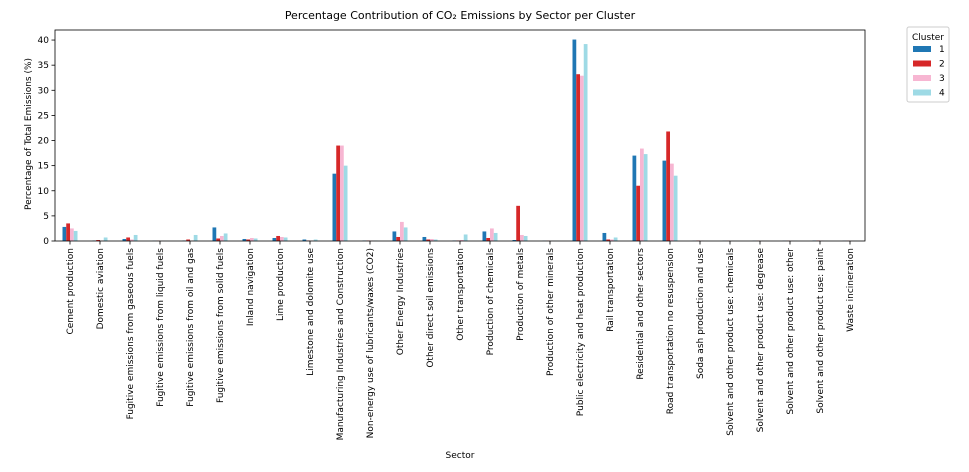 The height and width of the screenshot is (472, 969). Describe the element at coordinates (942, 94) in the screenshot. I see `legend-label-4: 4` at that location.